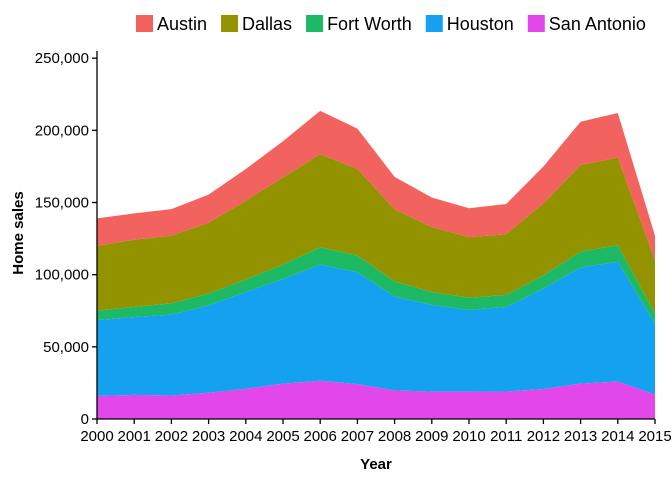 The height and width of the screenshot is (480, 672). I want to click on x-tick-label: 2007, so click(357, 436).